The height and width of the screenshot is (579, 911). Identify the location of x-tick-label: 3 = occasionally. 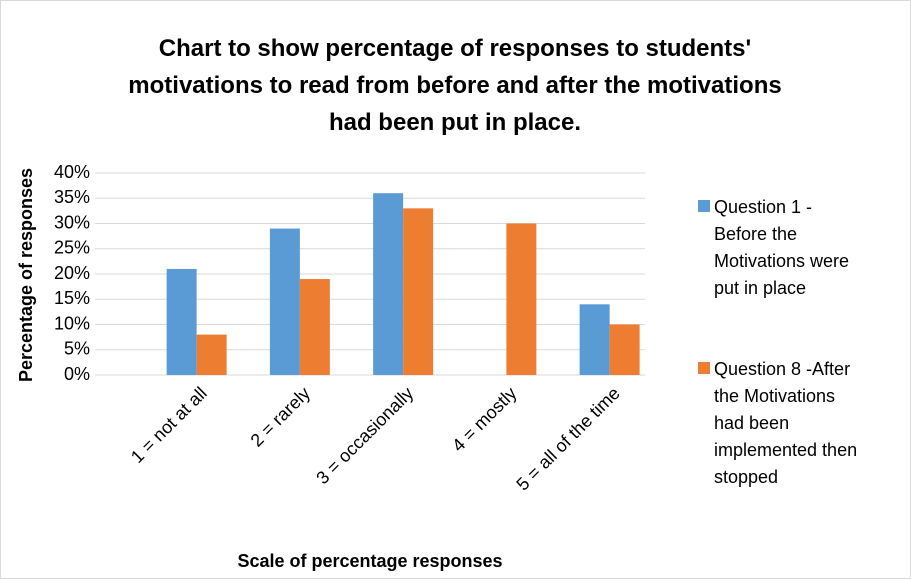
(364, 435).